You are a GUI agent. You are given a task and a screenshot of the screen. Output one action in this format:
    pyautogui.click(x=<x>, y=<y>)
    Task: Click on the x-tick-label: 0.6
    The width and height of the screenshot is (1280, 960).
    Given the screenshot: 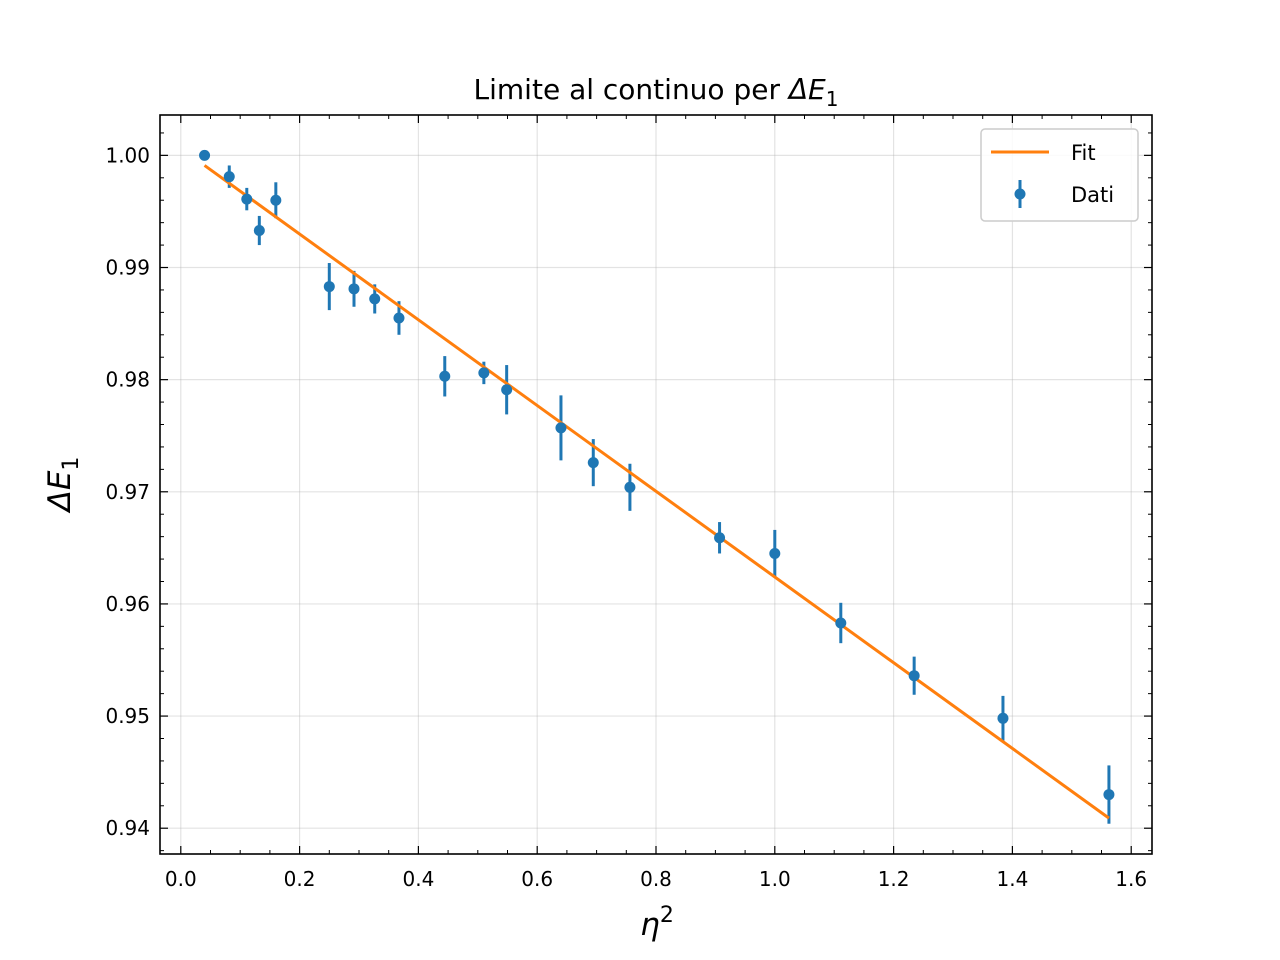 What is the action you would take?
    pyautogui.click(x=537, y=879)
    